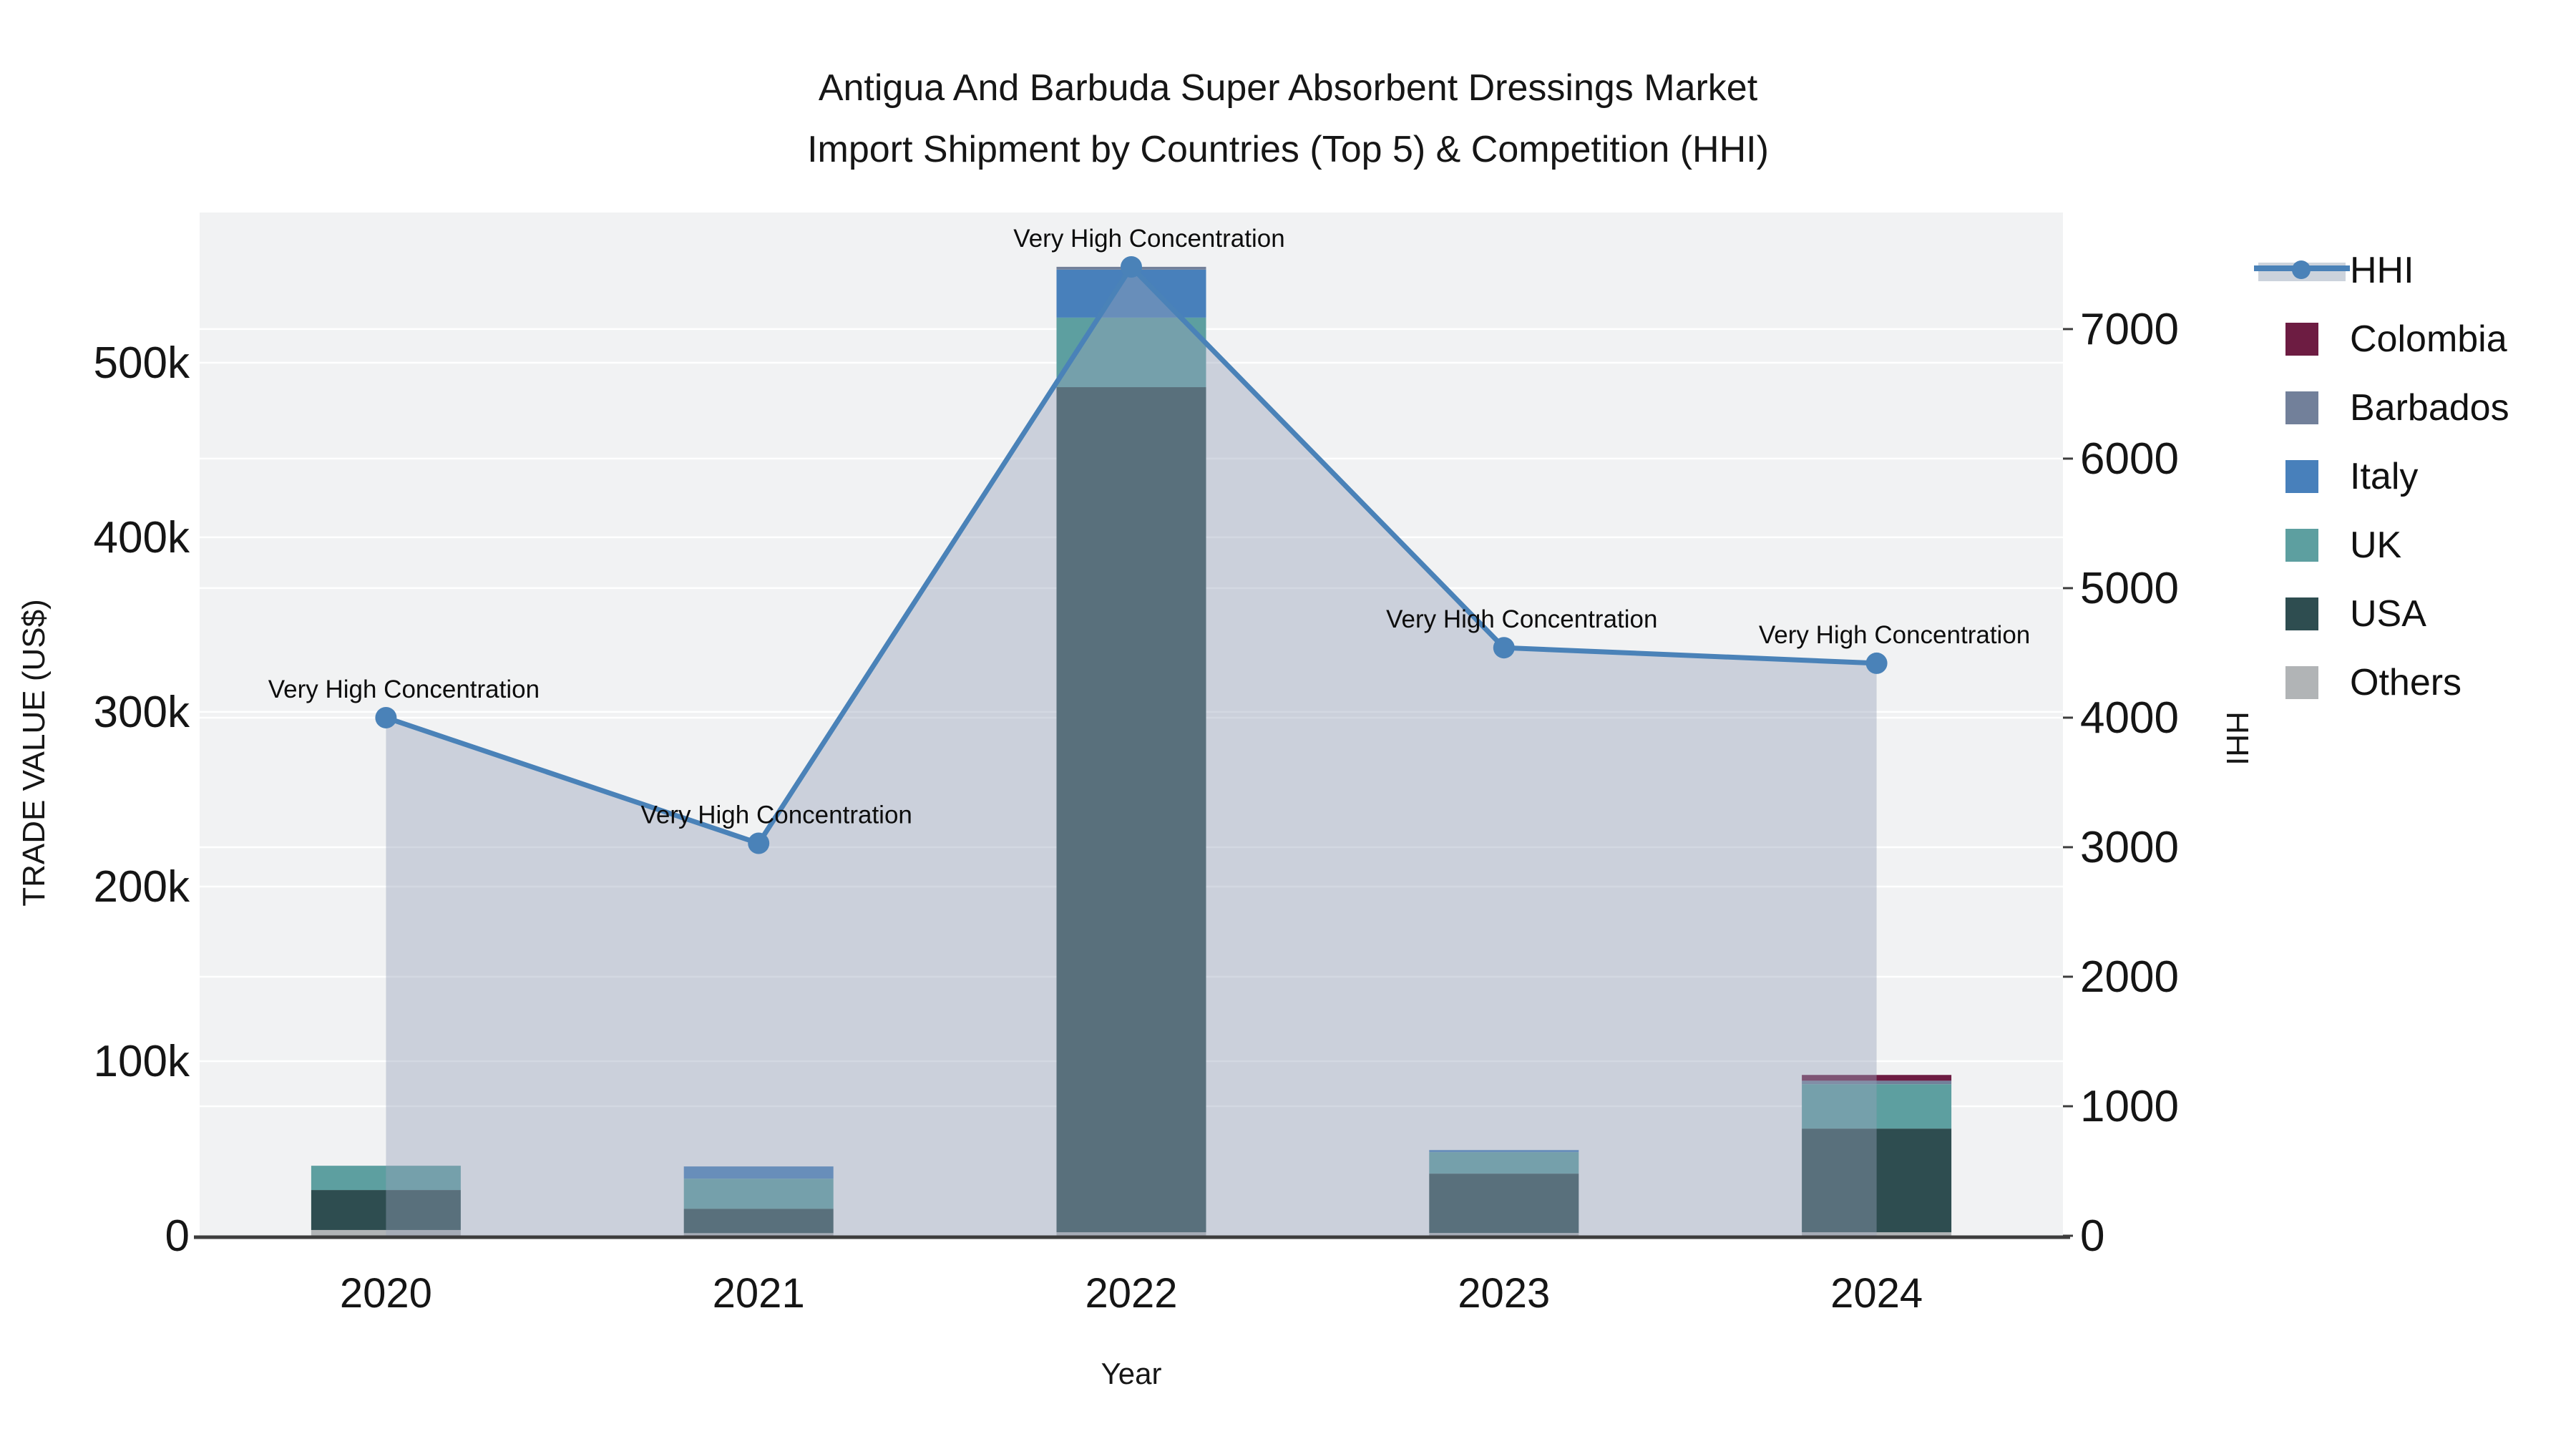 The image size is (2576, 1449). Describe the element at coordinates (1894, 635) in the screenshot. I see `annotation-2024: Very High Concentration` at that location.